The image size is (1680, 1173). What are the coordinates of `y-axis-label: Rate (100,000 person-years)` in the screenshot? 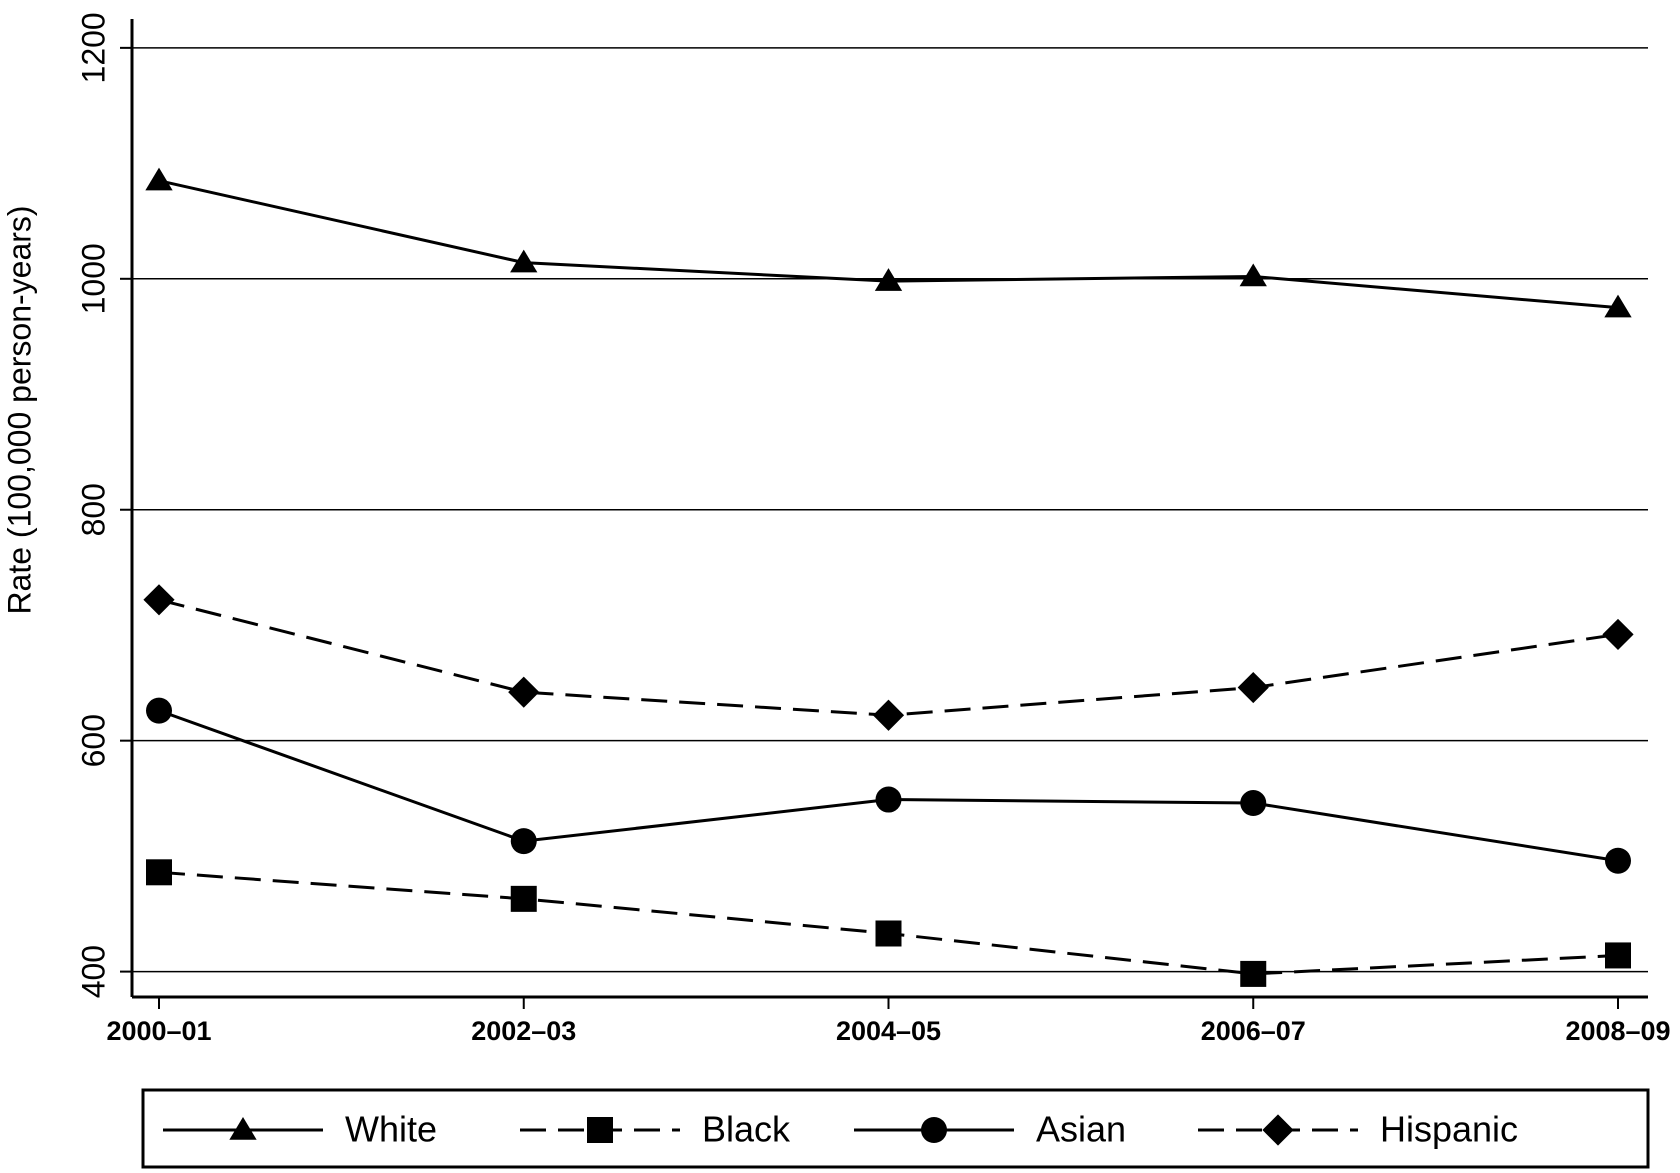 It's located at (19, 409).